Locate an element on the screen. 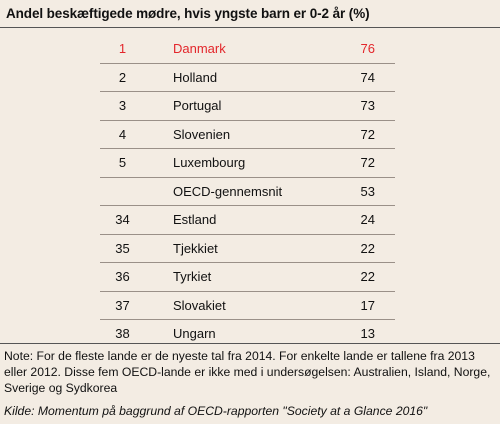 The height and width of the screenshot is (424, 500). country-cell: Tyrkiet is located at coordinates (192, 276).